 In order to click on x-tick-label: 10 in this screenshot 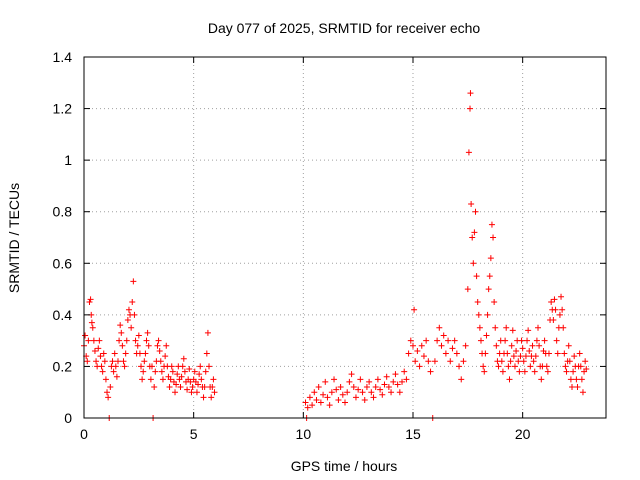, I will do `click(304, 434)`.